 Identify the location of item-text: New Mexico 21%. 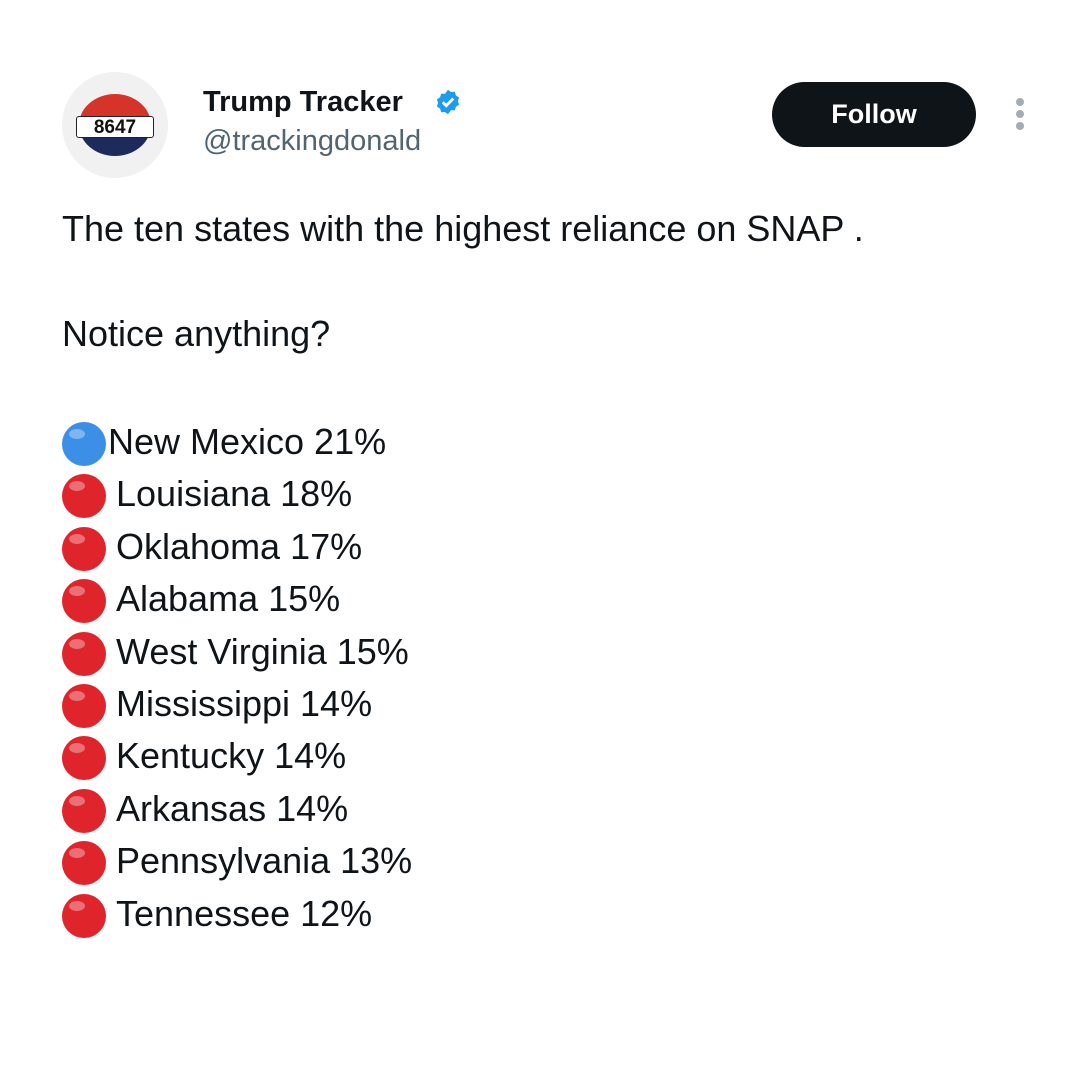
(247, 441).